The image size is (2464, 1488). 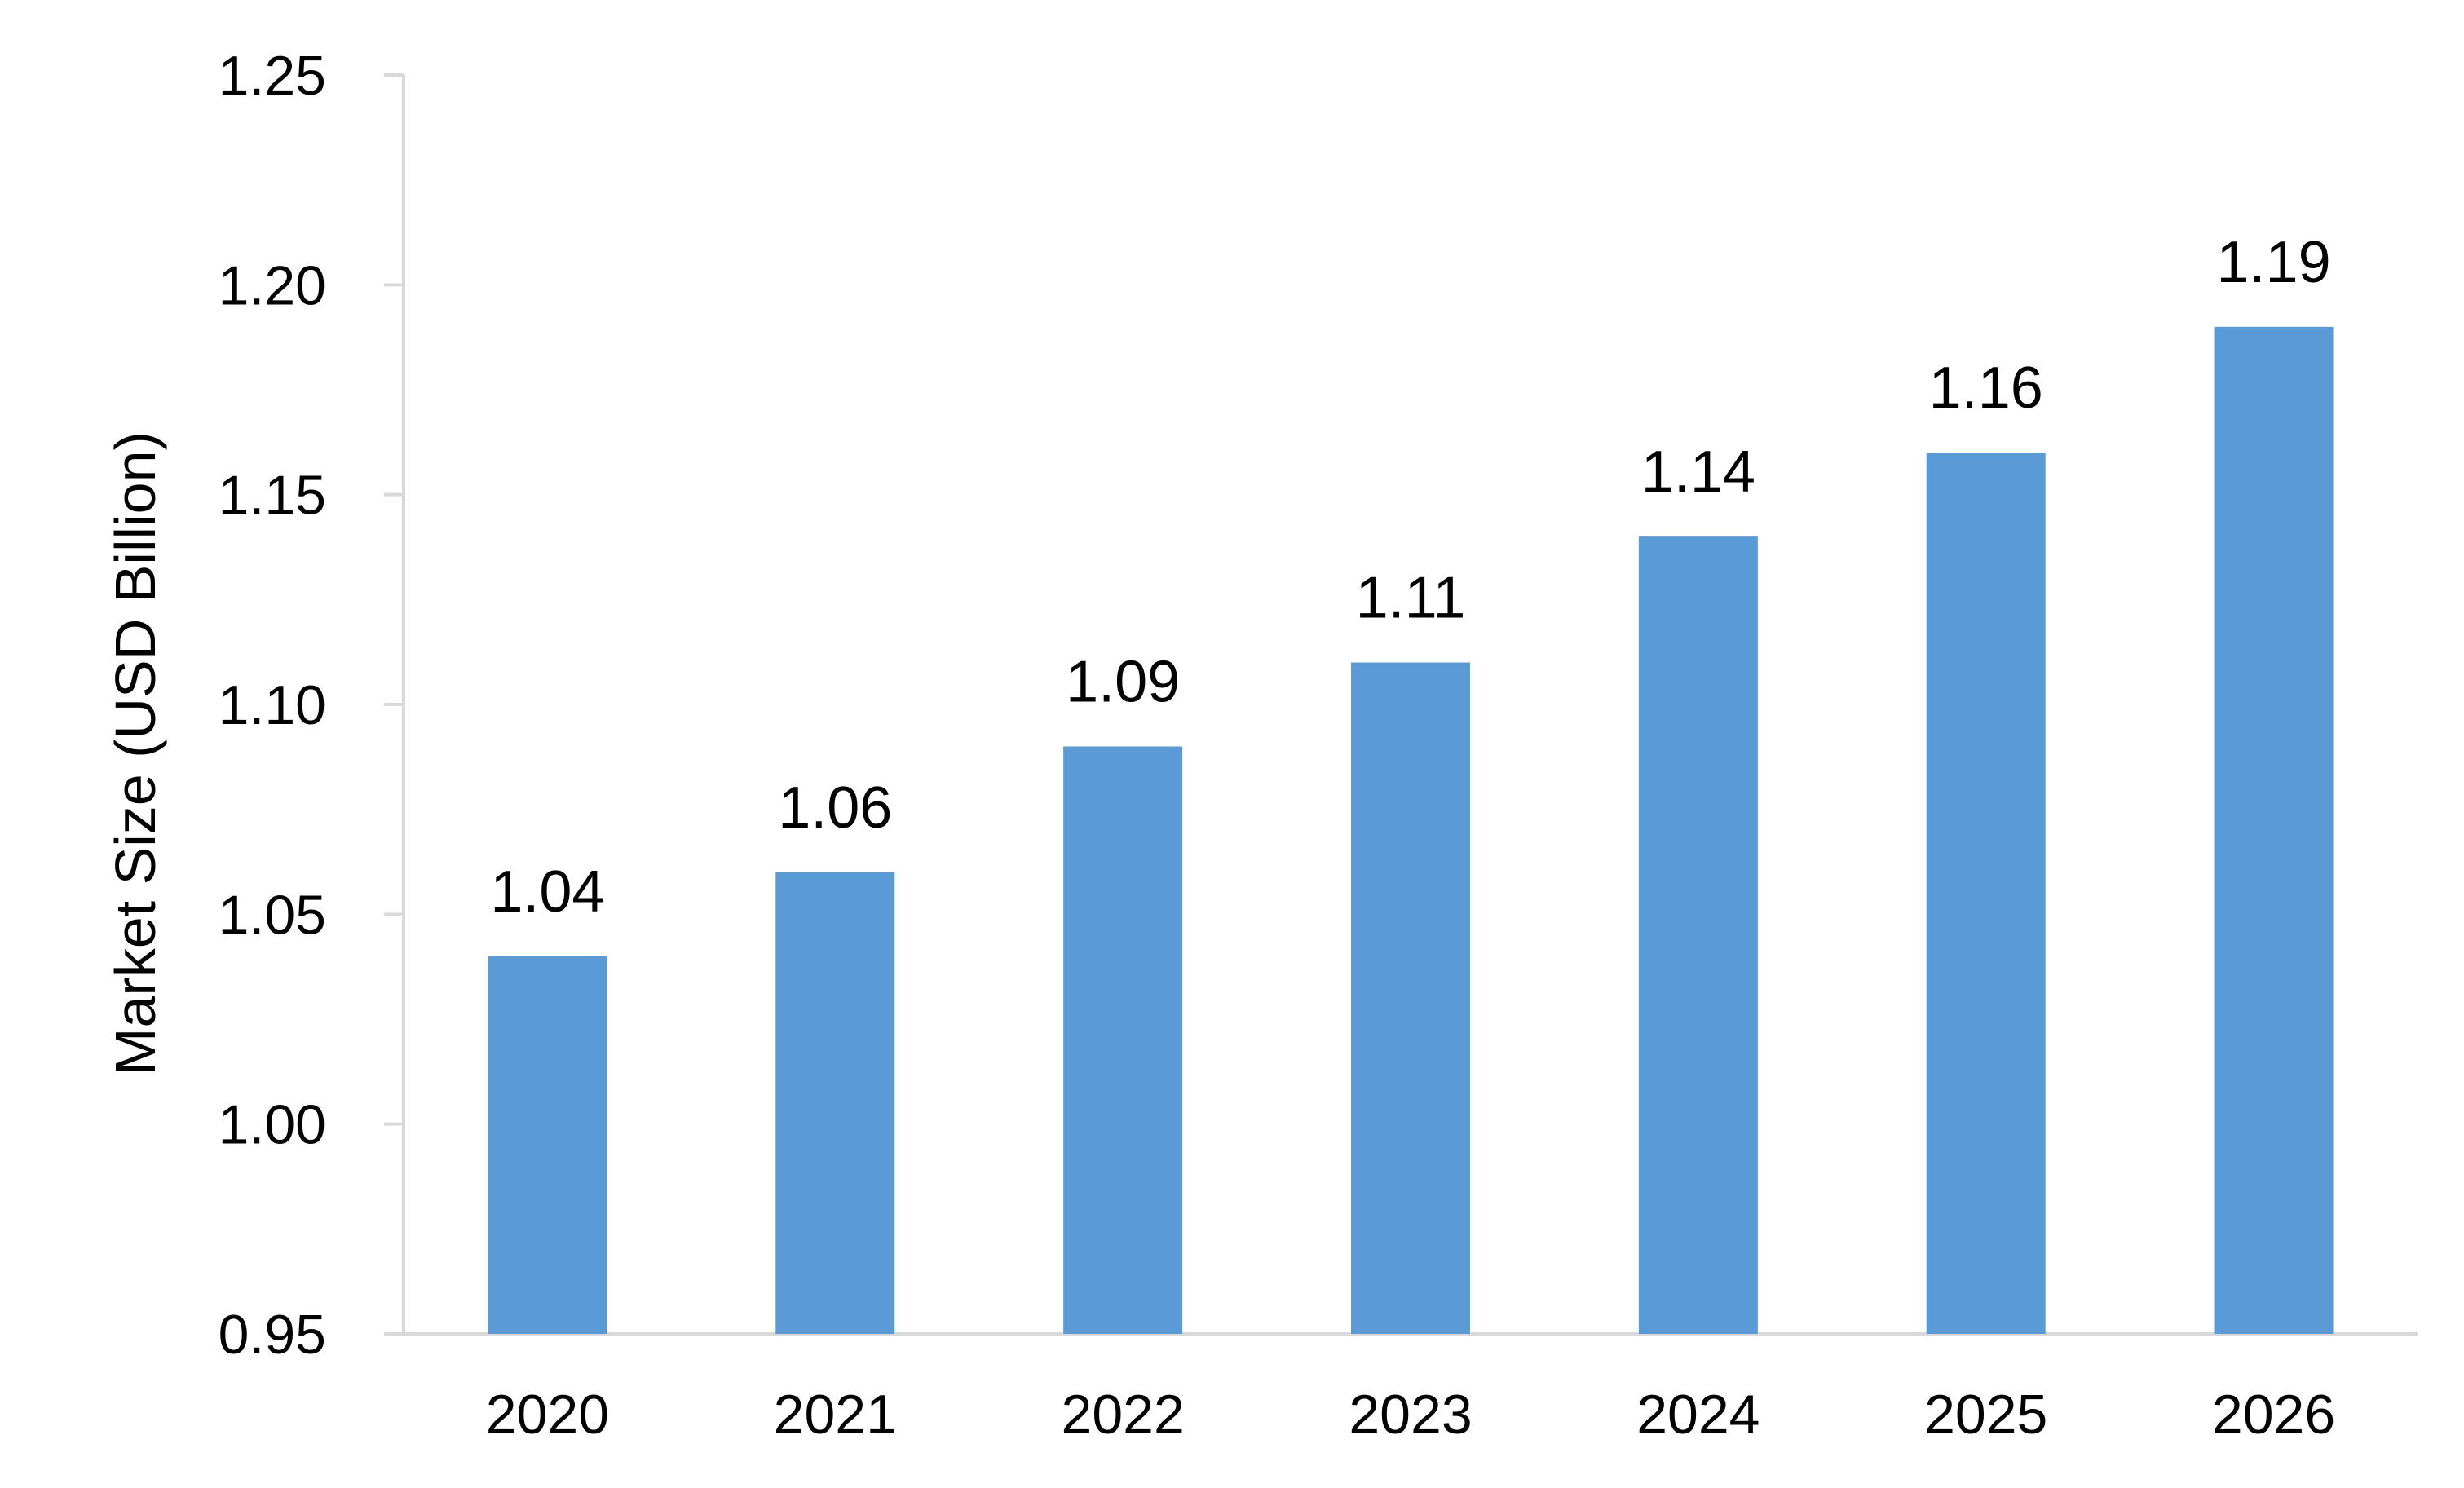 I want to click on y-tick-label: 1.00, so click(x=272, y=1125).